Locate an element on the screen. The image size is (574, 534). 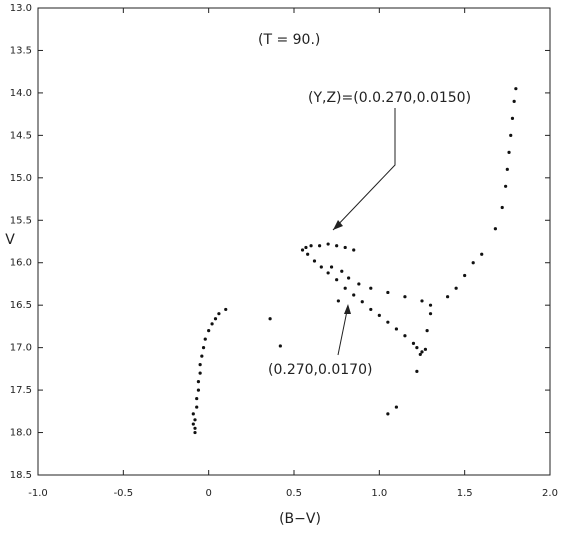
x-tick-label: 2.0 is located at coordinates (550, 493).